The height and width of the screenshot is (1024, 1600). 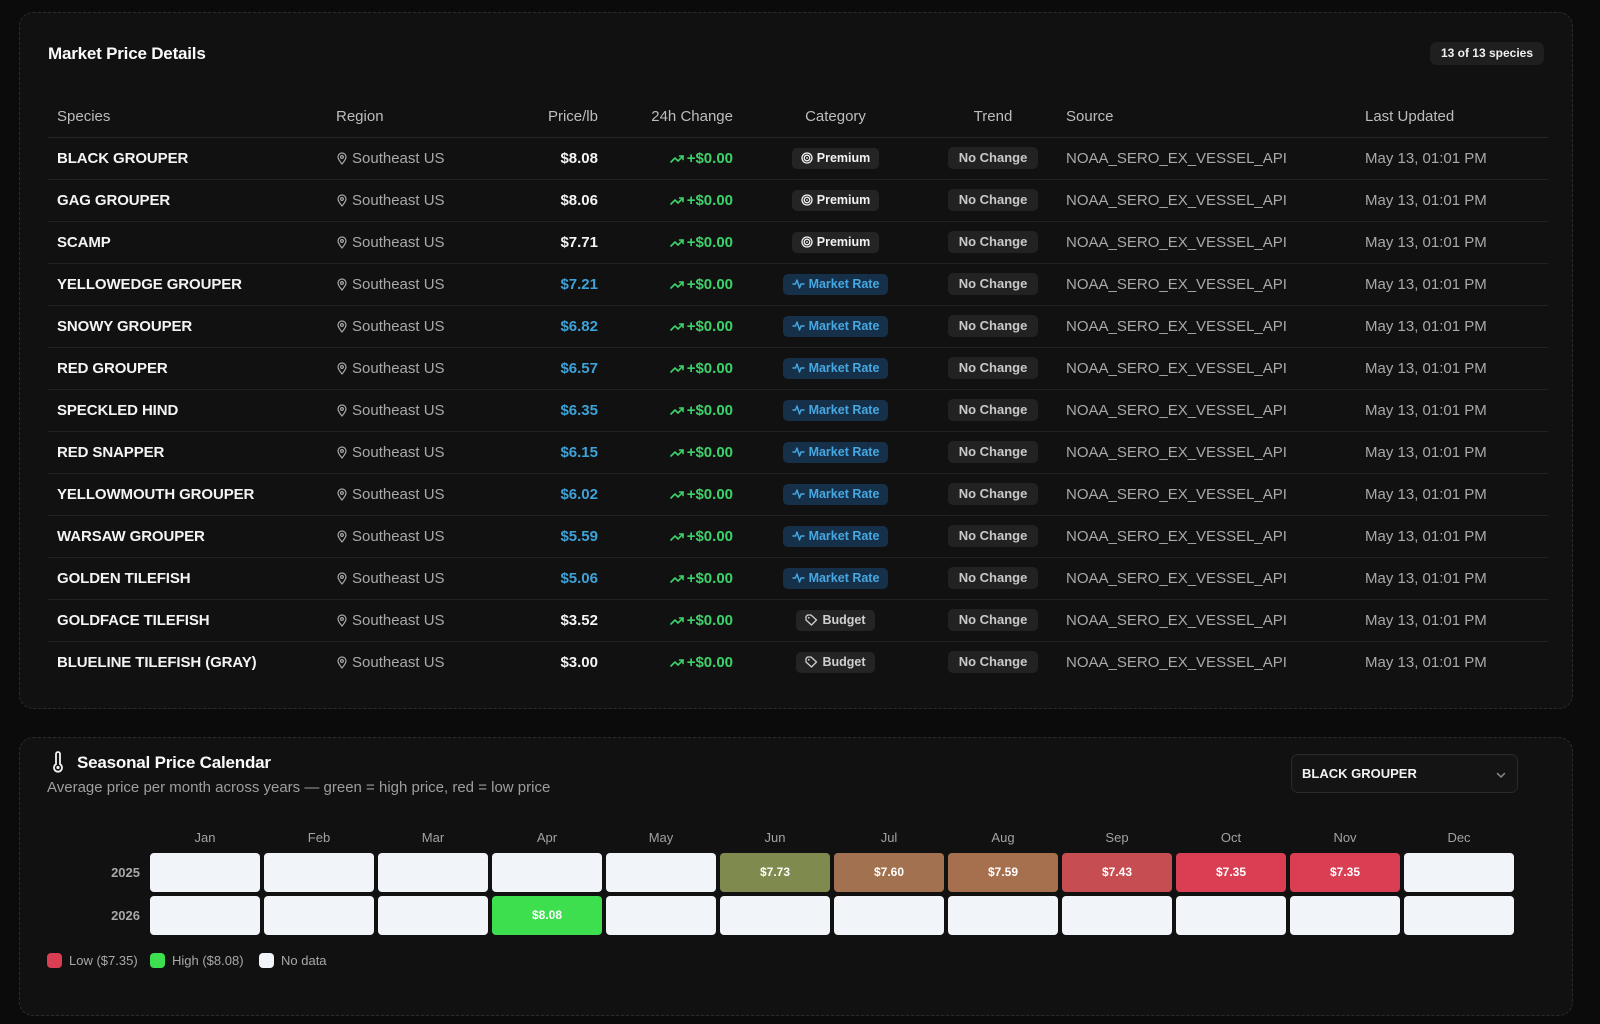 I want to click on category-badge: Budget, so click(x=835, y=620).